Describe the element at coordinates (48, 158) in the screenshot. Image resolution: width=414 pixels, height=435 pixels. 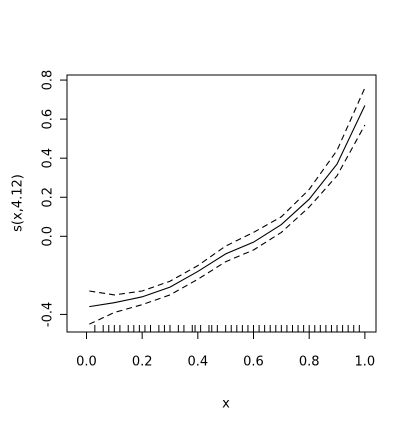
I see `y-tick-label: 0.4` at that location.